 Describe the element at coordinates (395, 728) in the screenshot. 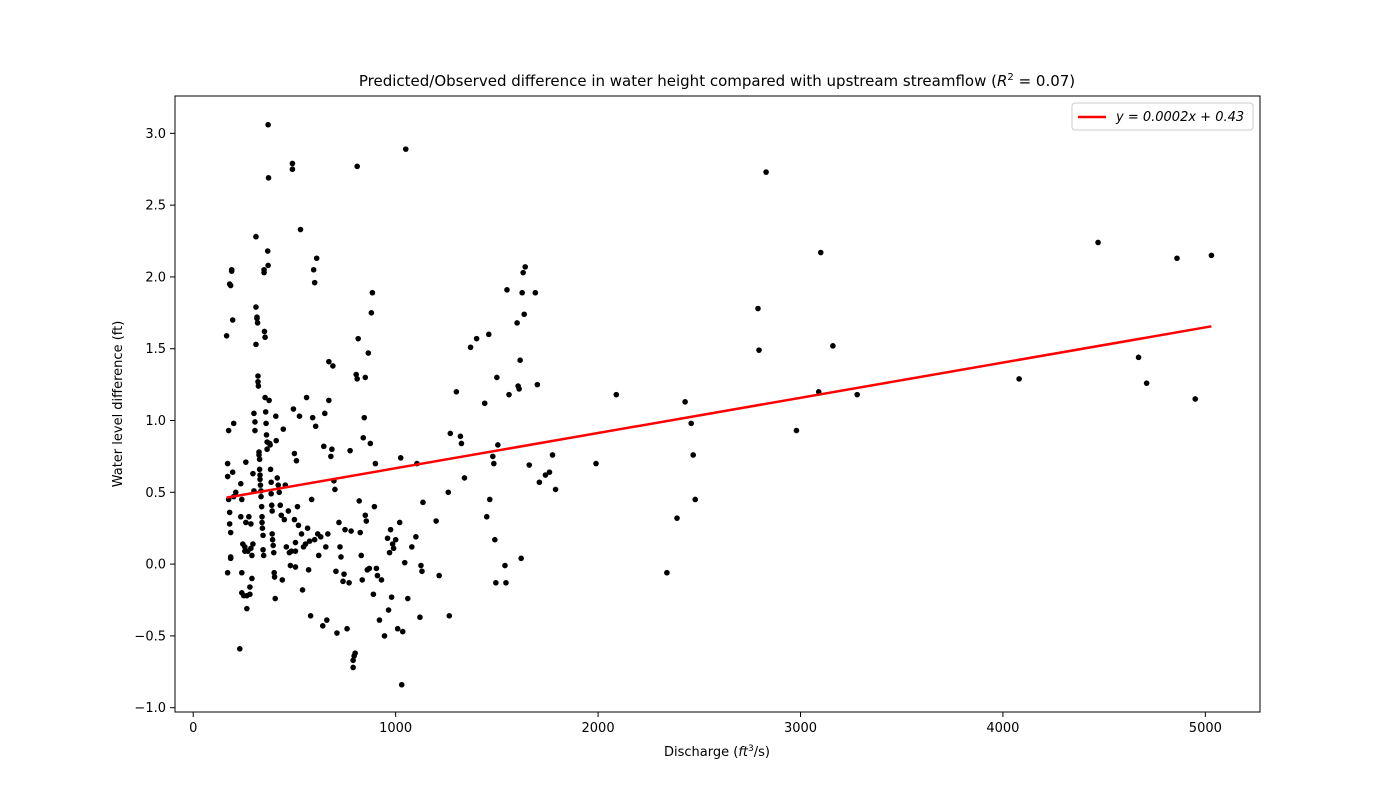

I see `x-tick-label: 1000` at that location.